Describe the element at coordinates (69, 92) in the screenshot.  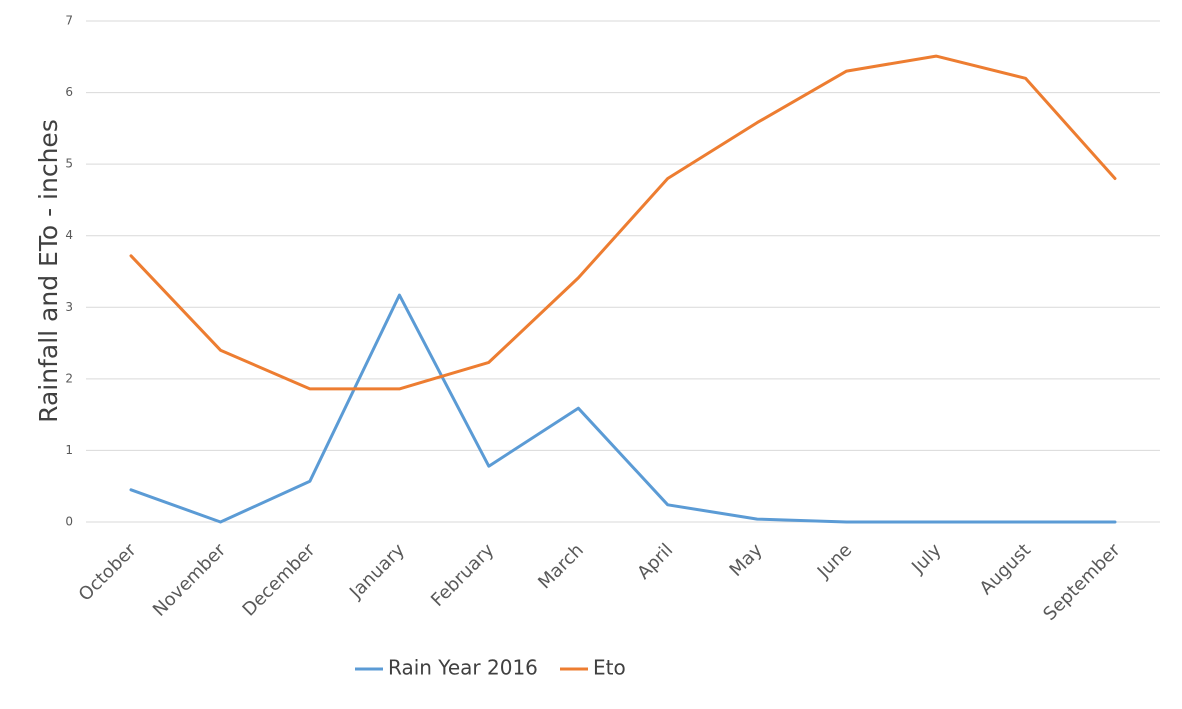
I see `y-tick-label: 6` at that location.